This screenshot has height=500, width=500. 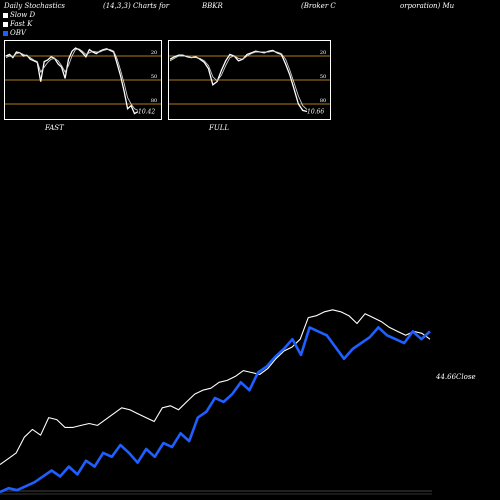 I want to click on fast-stochastic-panel: 80 50 20 10.42, so click(x=83, y=80).